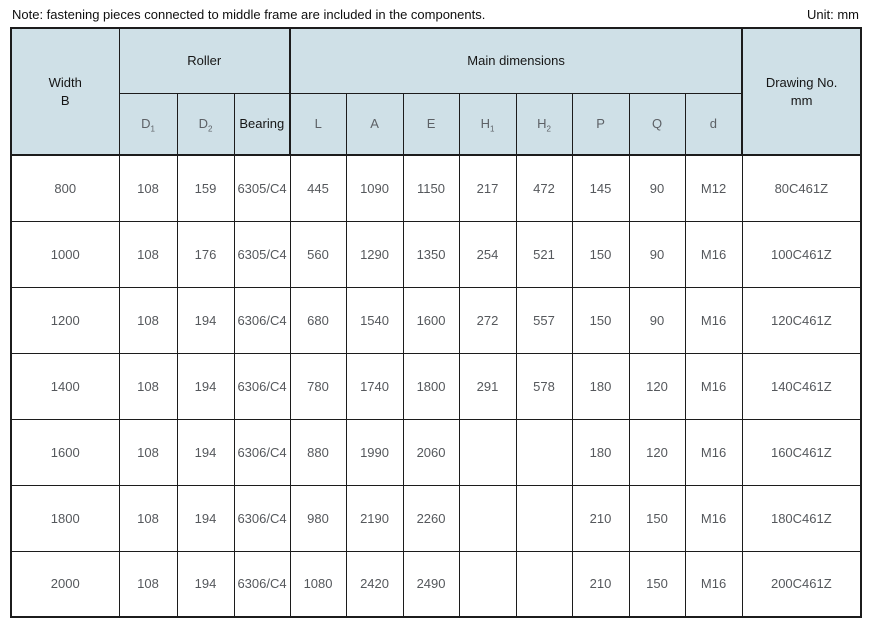 Image resolution: width=870 pixels, height=628 pixels. I want to click on table-cell: 2490, so click(431, 584).